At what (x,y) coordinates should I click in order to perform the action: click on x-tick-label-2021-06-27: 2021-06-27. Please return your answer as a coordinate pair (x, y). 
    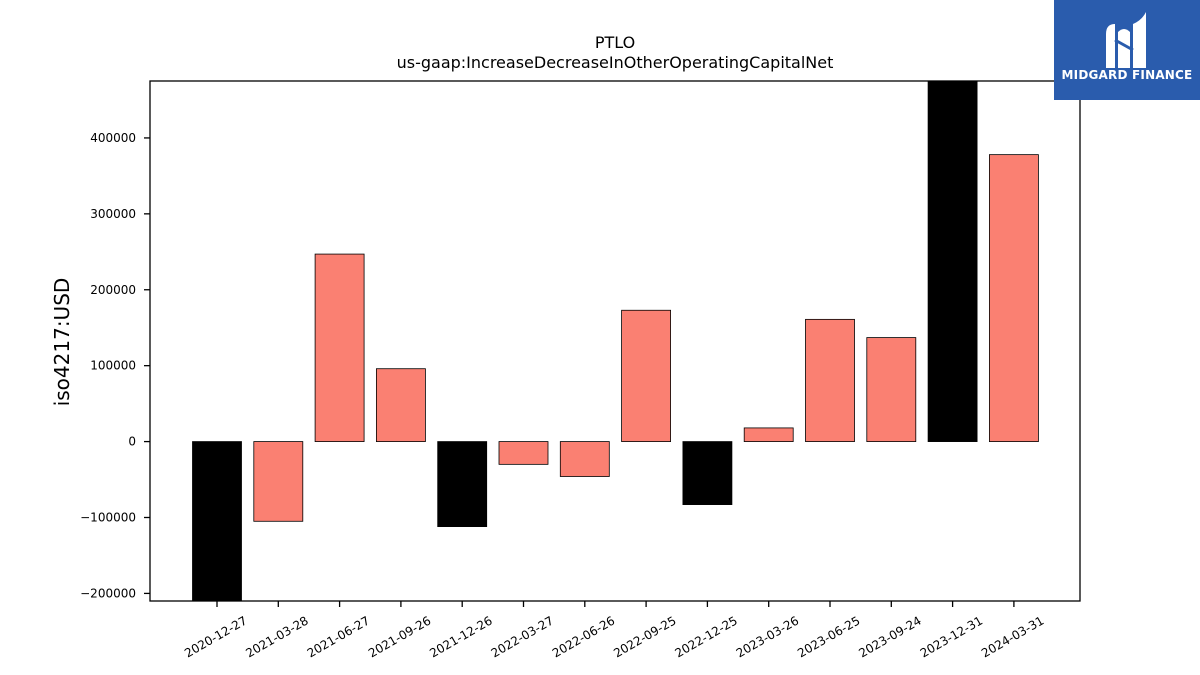
    Looking at the image, I should click on (338, 636).